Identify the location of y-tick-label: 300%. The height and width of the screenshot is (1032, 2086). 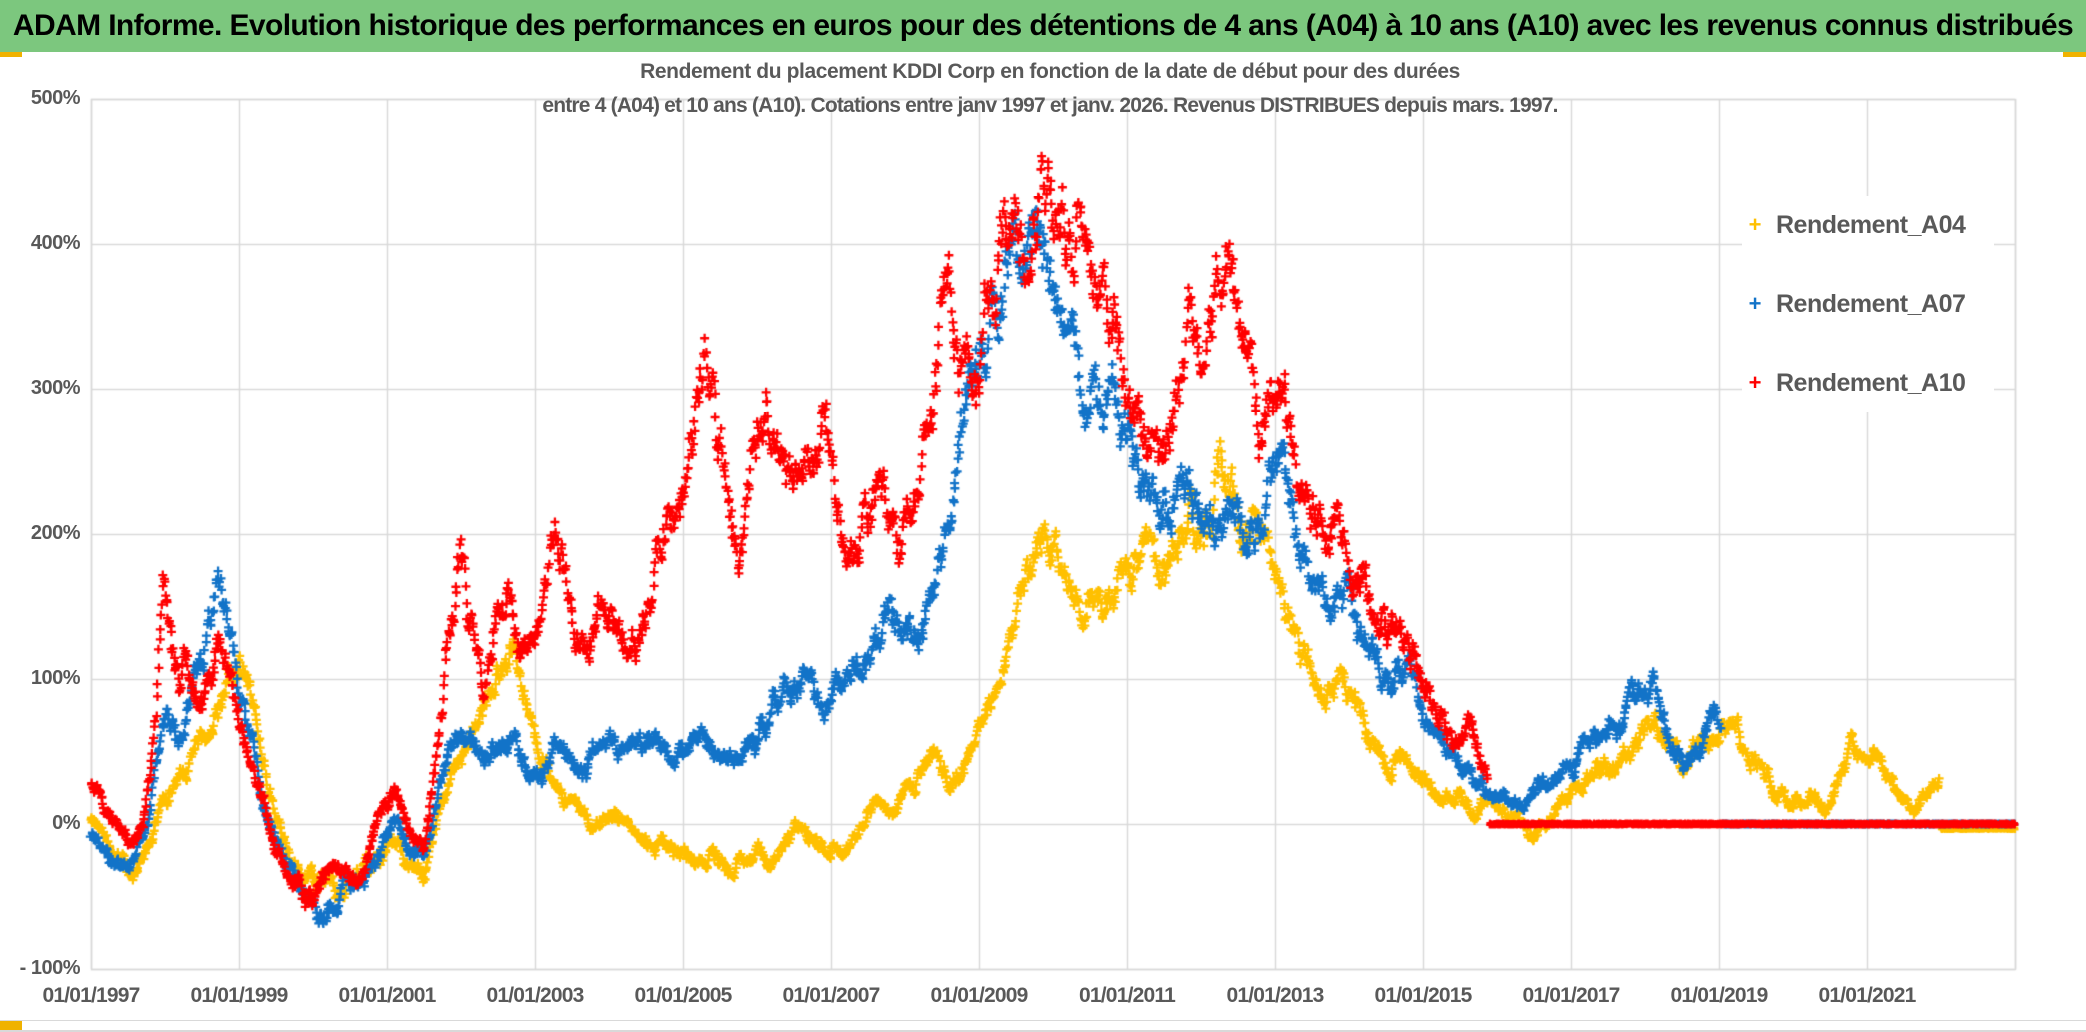
(55, 388).